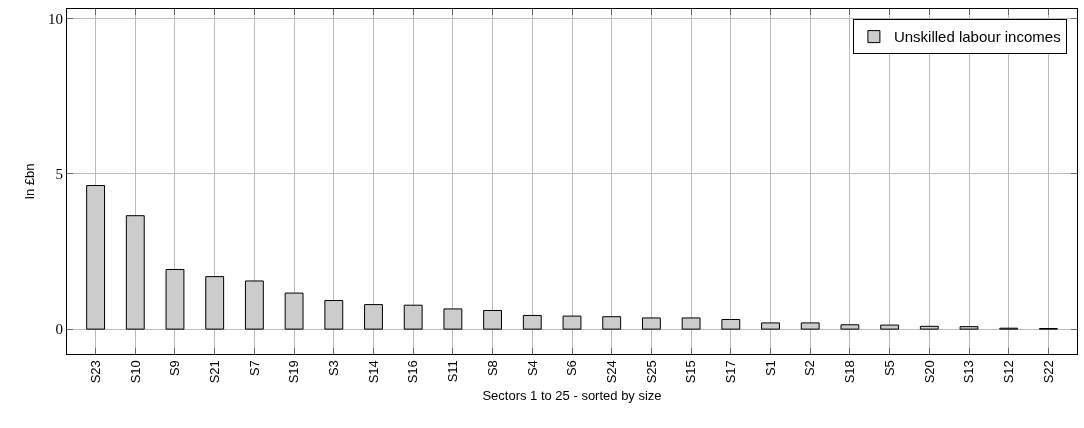 Image resolution: width=1084 pixels, height=428 pixels. What do you see at coordinates (453, 371) in the screenshot?
I see `x-tick-label: S11` at bounding box center [453, 371].